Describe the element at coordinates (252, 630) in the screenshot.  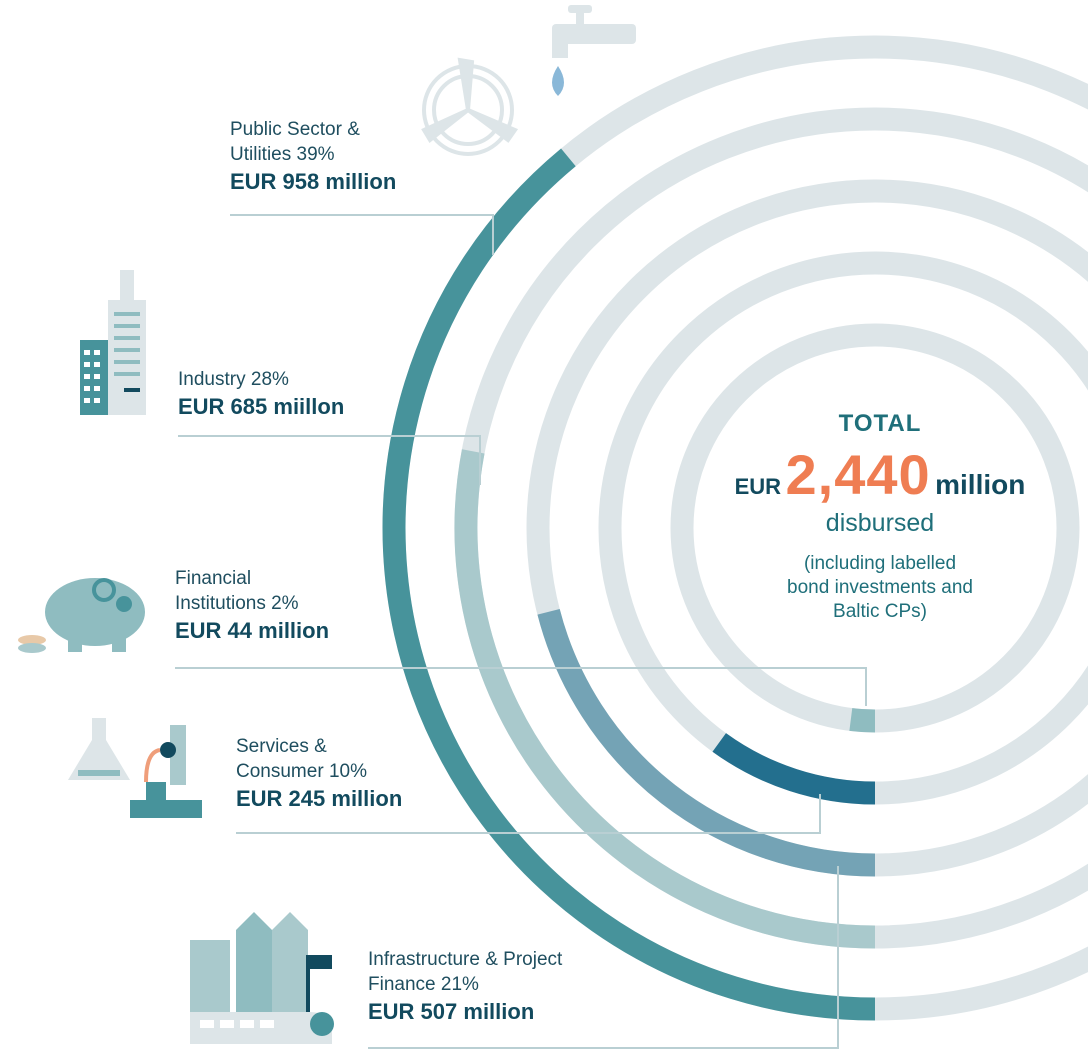
I see `category-amount: EUR 44 million` at that location.